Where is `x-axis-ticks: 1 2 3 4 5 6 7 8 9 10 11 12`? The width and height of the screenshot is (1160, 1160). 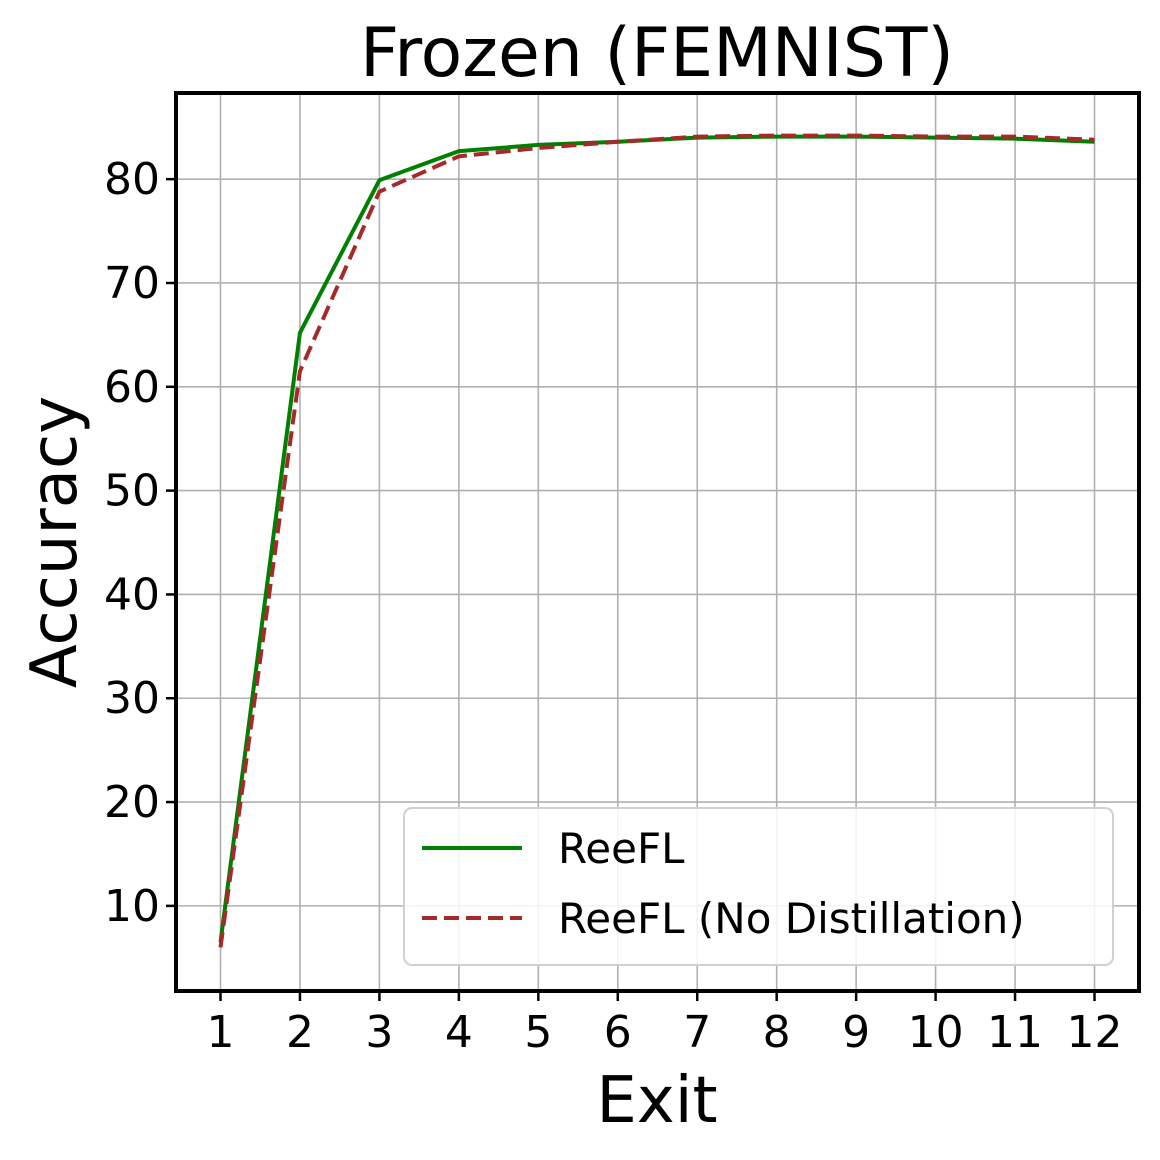
x-axis-ticks: 1 2 3 4 5 6 7 8 9 10 11 12 is located at coordinates (664, 1024).